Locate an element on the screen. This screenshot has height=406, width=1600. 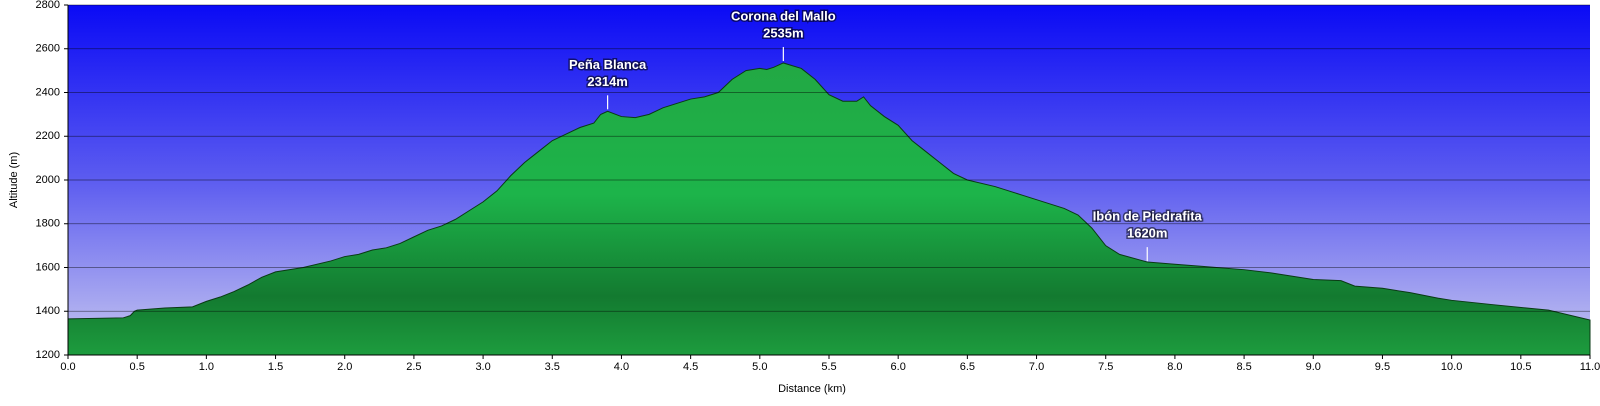
x-tick-label: 7.5 is located at coordinates (1105, 367).